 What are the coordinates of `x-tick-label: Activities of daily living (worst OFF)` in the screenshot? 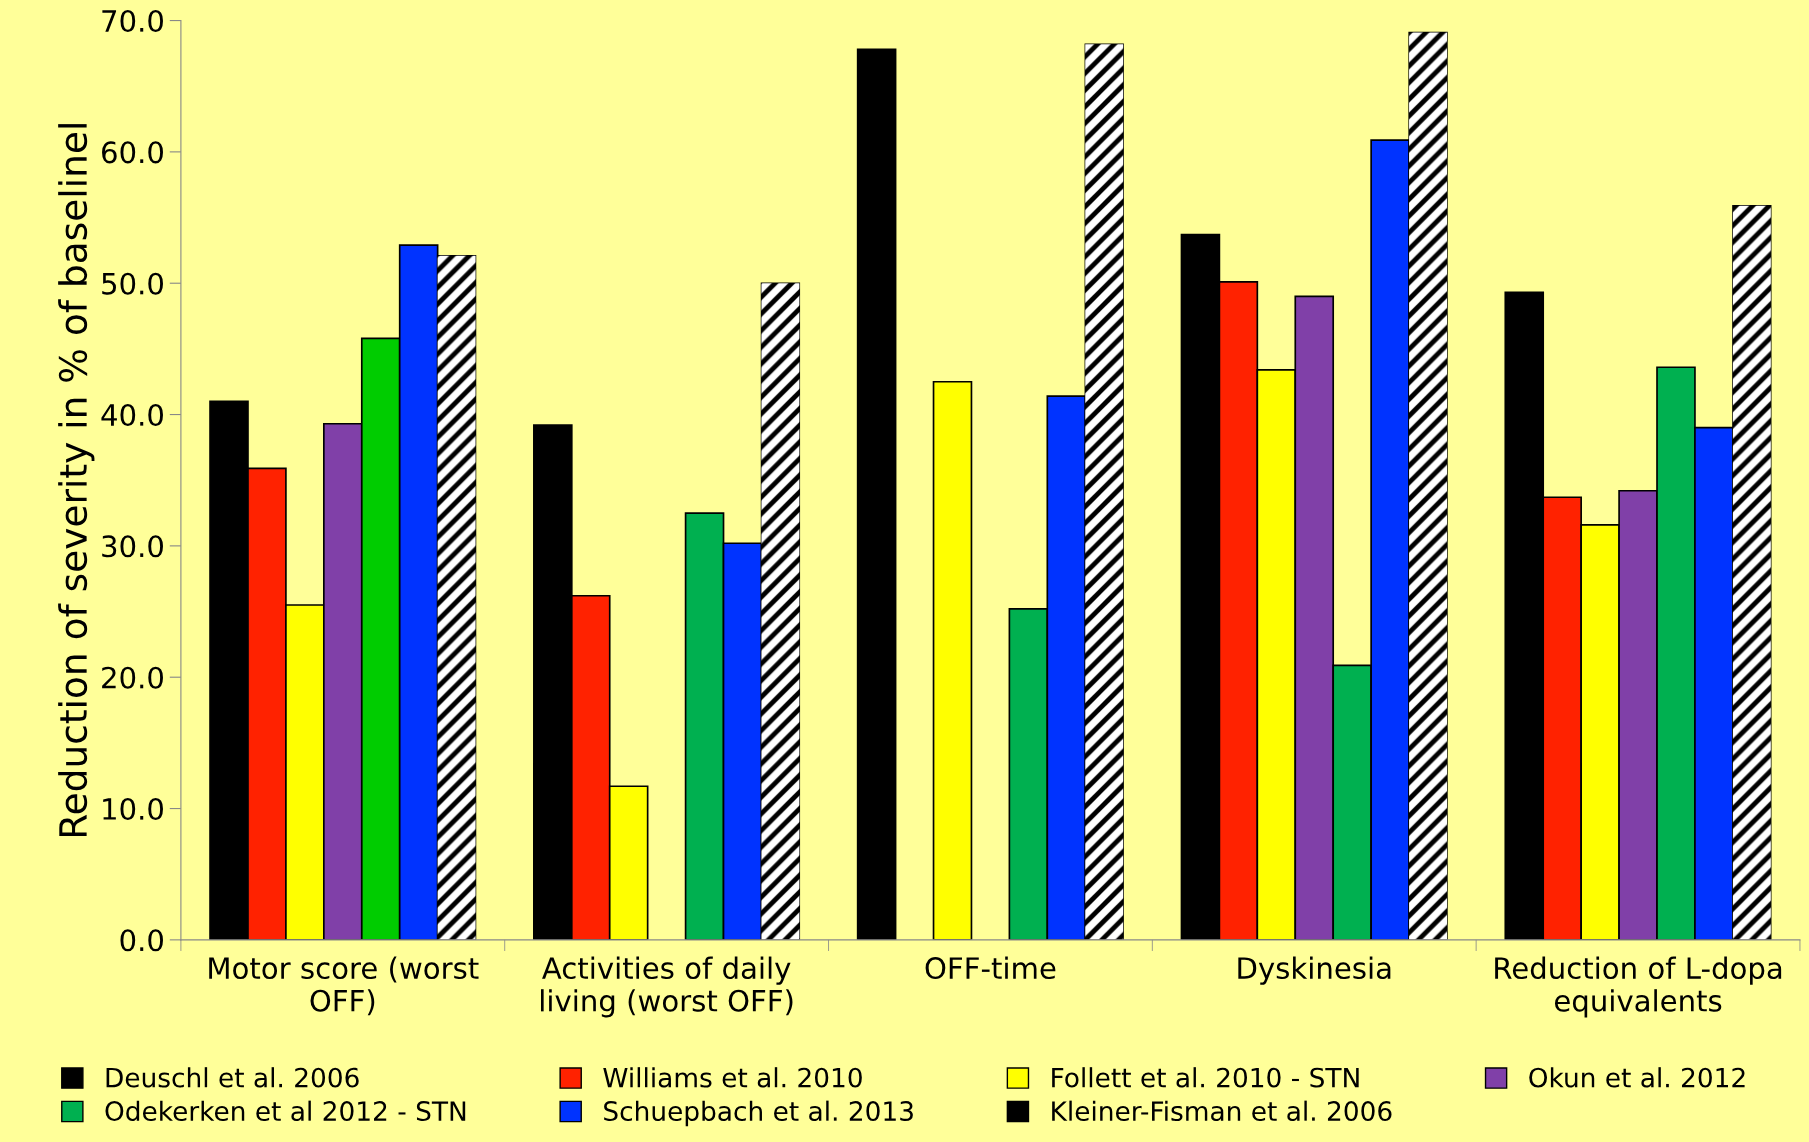 It's located at (667, 987).